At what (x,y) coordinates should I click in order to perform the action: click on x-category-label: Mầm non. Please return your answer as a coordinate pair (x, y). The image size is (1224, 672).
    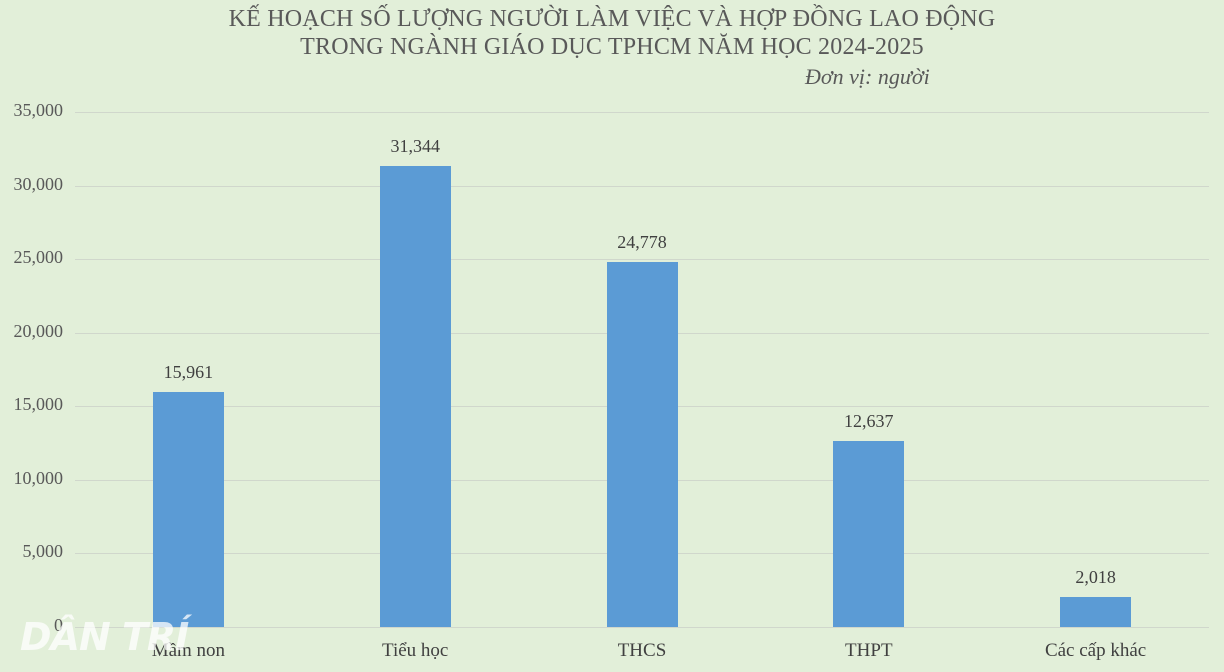
    Looking at the image, I should click on (188, 650).